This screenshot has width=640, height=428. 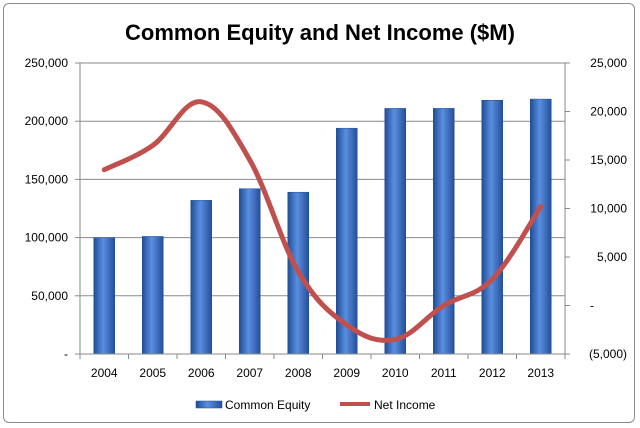 What do you see at coordinates (104, 373) in the screenshot?
I see `x-tick-label: 2004` at bounding box center [104, 373].